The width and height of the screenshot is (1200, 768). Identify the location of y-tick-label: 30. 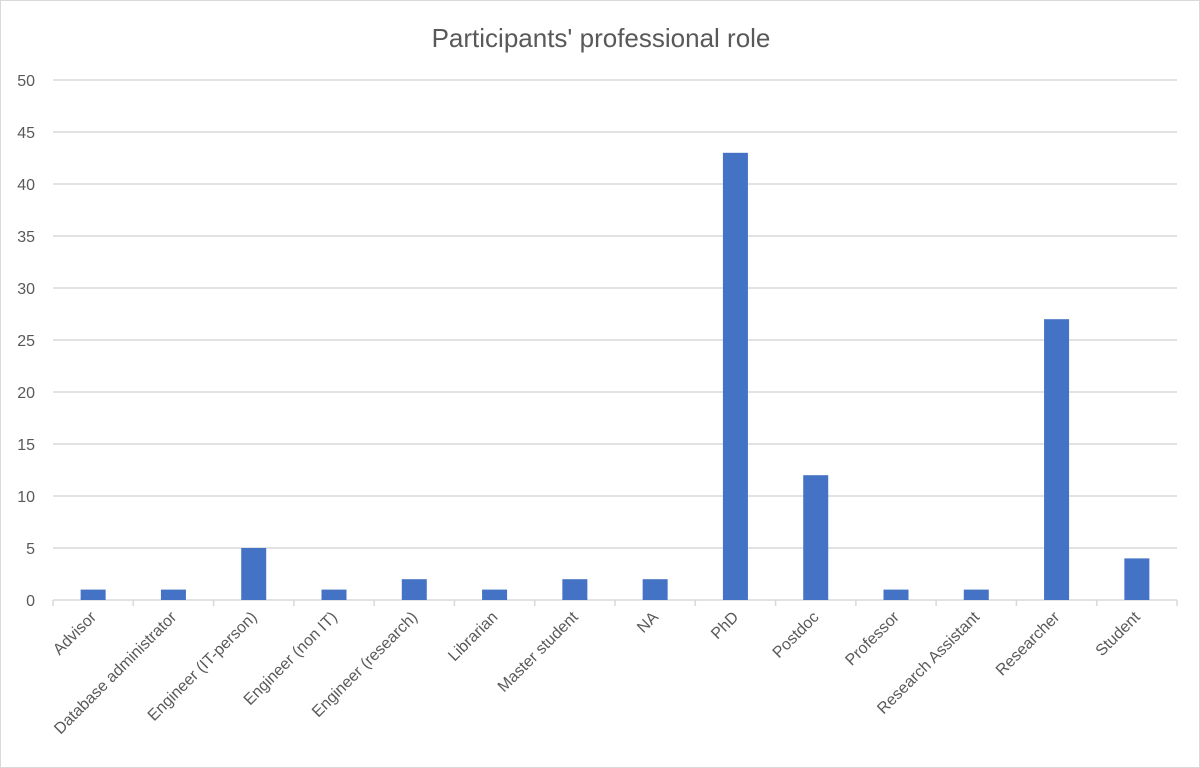
(26, 289).